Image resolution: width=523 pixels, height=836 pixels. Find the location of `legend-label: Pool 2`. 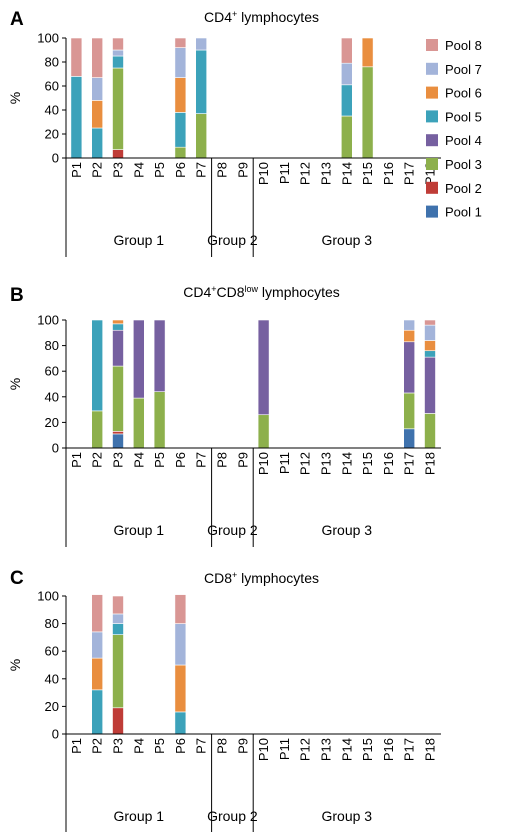

legend-label: Pool 2 is located at coordinates (463, 188).